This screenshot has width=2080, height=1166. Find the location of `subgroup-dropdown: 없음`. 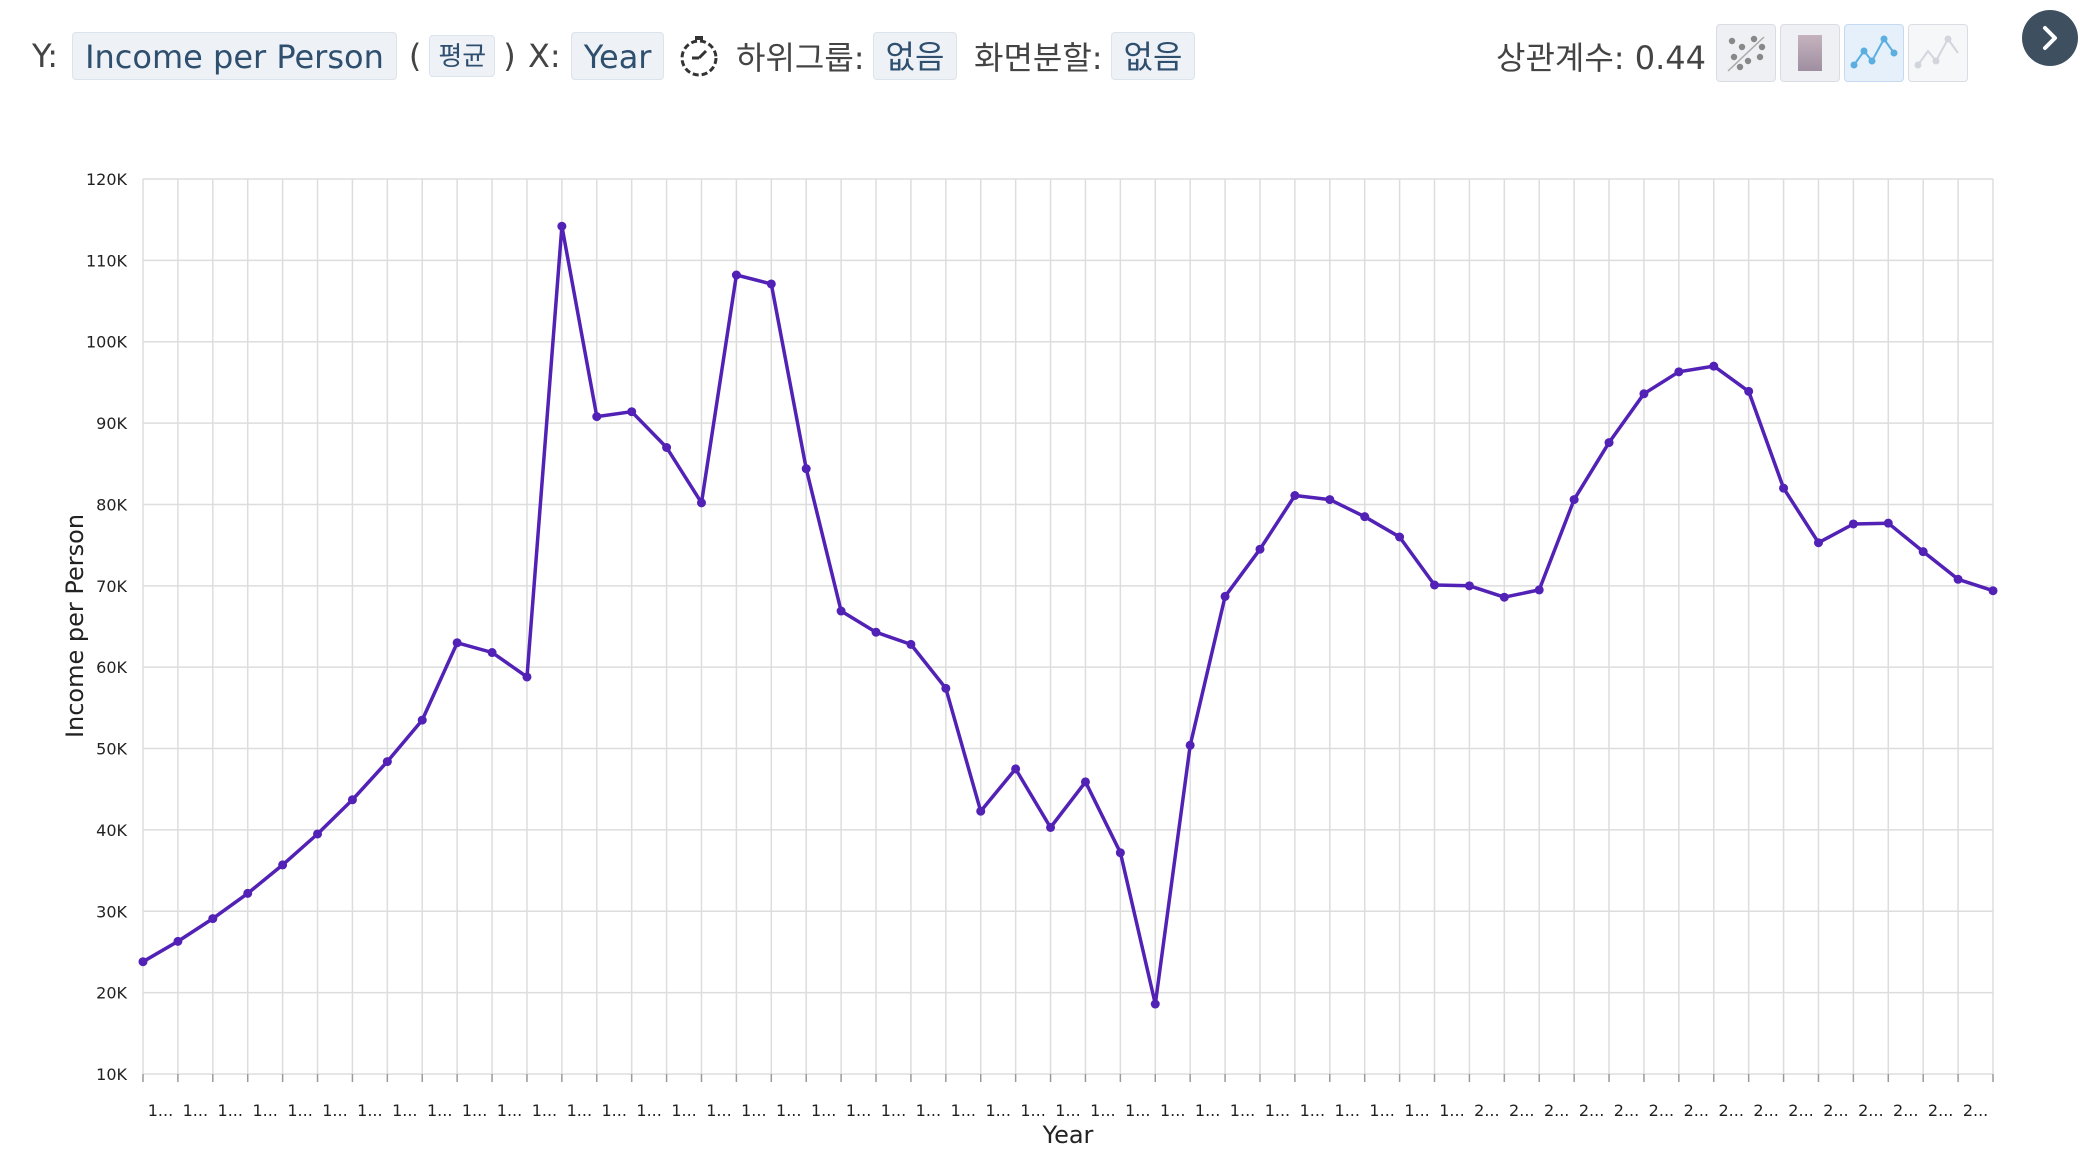

subgroup-dropdown: 없음 is located at coordinates (915, 56).